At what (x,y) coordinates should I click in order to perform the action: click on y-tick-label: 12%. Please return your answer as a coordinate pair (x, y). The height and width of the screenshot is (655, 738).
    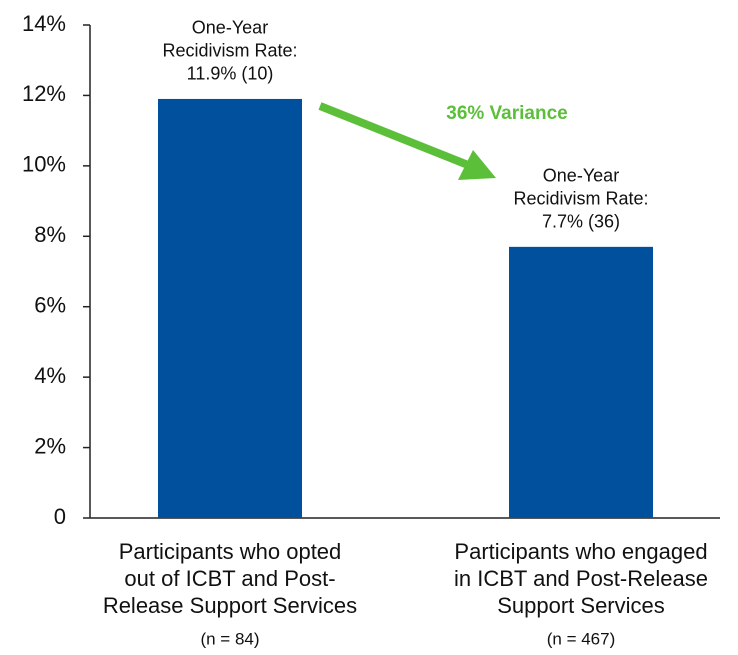
    Looking at the image, I should click on (44, 93).